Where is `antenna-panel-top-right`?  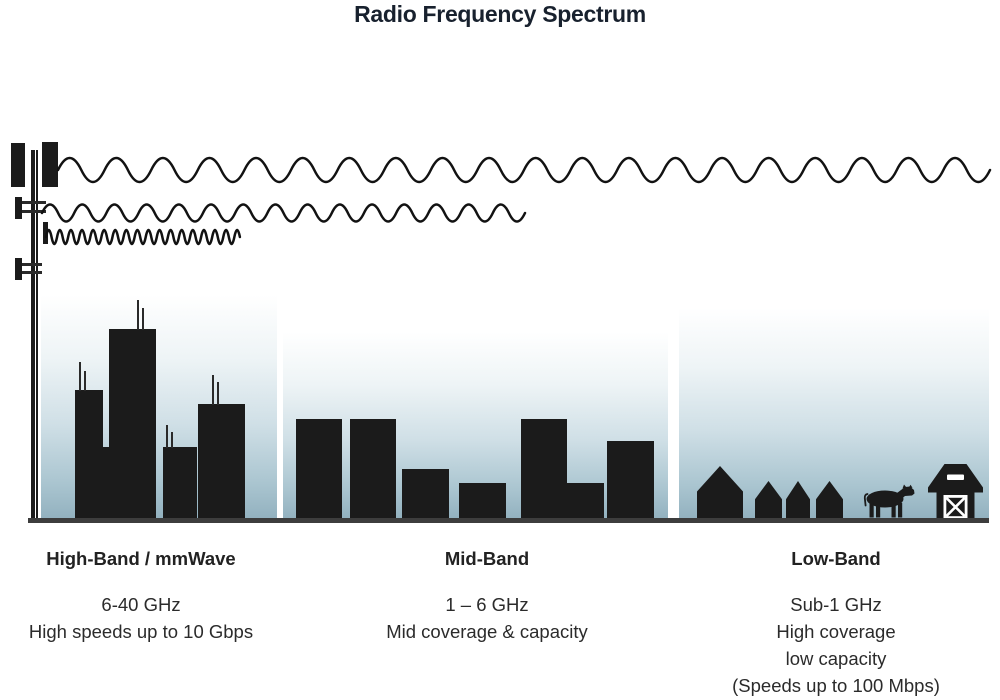 antenna-panel-top-right is located at coordinates (50, 164).